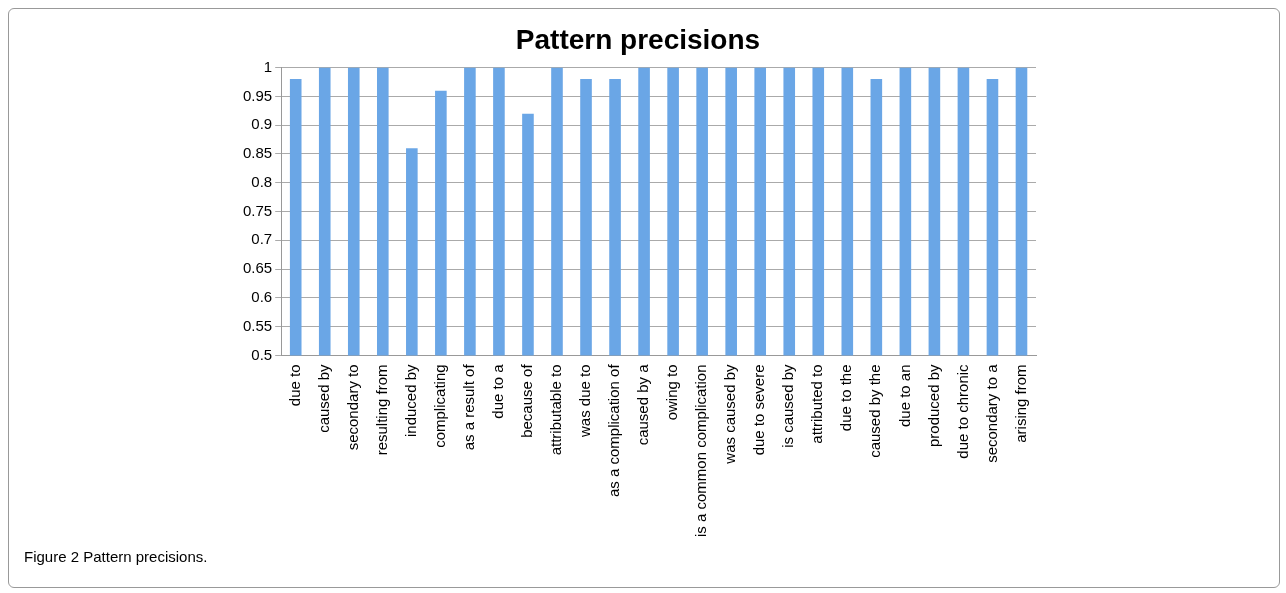 The image size is (1286, 593). I want to click on x-tick-label: due to, so click(294, 385).